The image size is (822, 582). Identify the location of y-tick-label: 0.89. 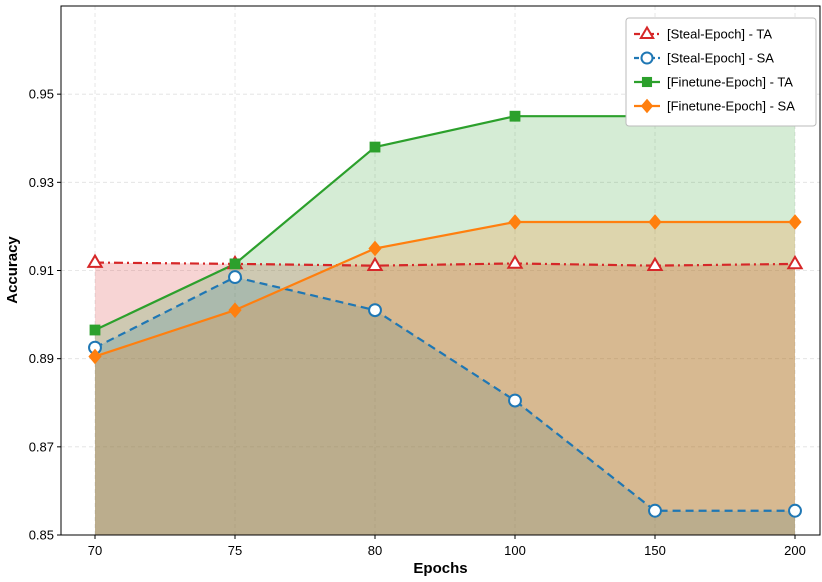
(41, 358).